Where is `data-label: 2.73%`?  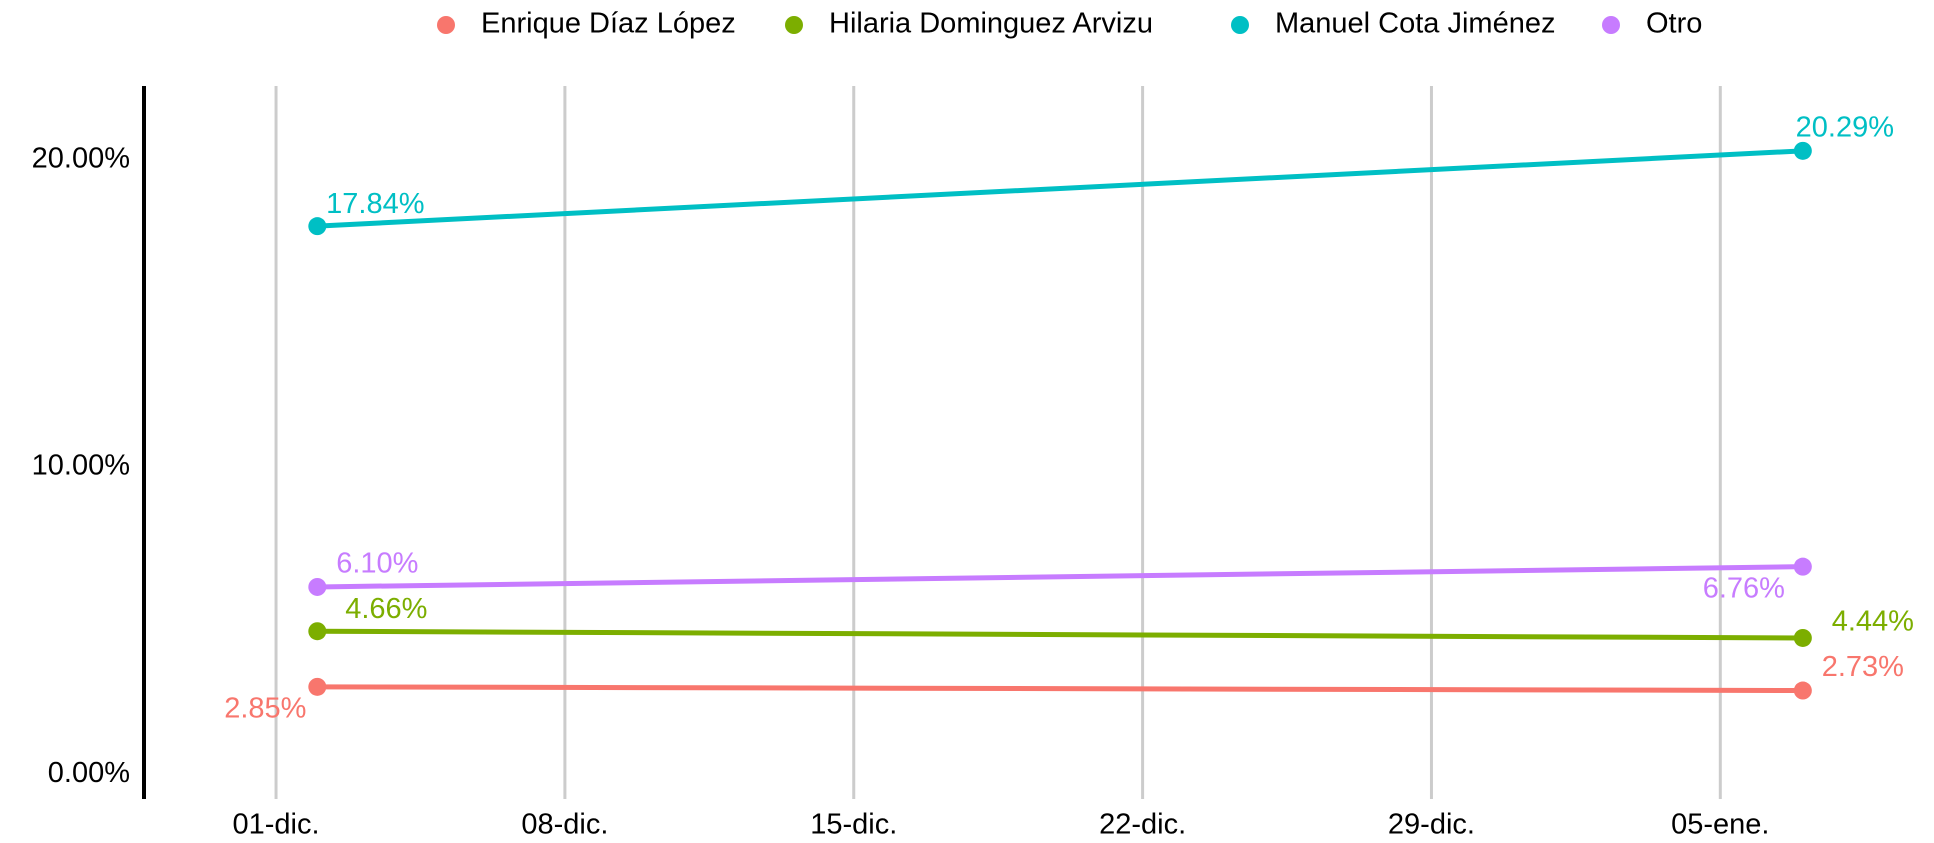
data-label: 2.73% is located at coordinates (1863, 667).